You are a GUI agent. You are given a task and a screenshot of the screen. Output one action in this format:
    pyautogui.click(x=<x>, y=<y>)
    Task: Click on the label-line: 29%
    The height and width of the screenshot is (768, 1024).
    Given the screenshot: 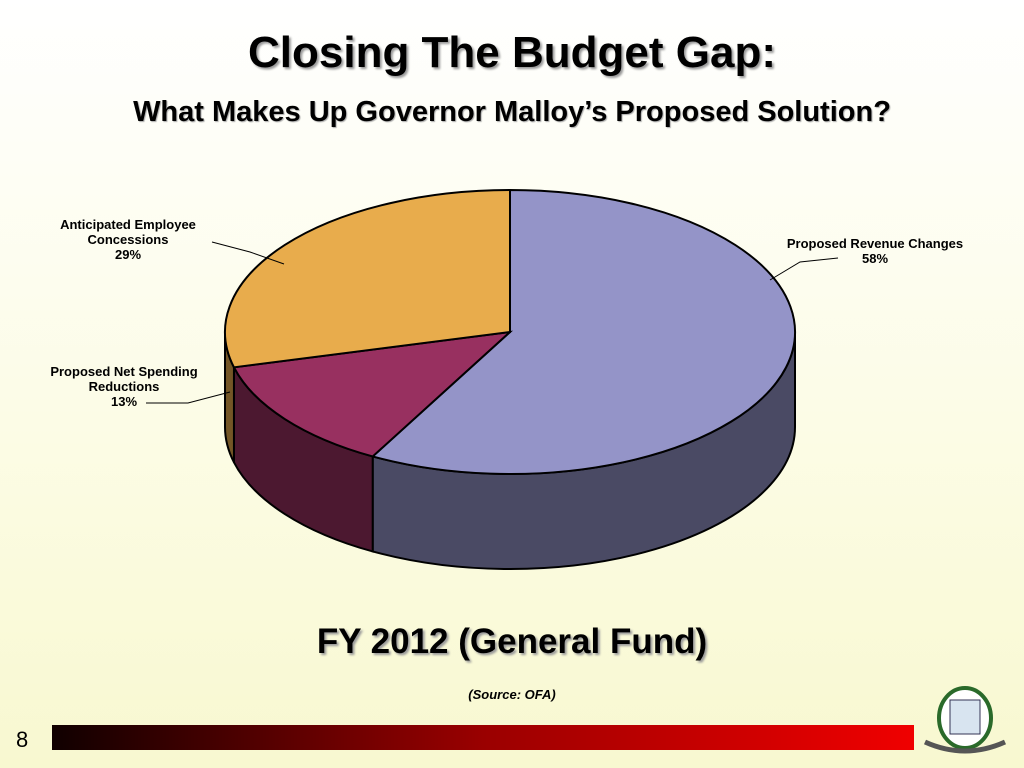 What is the action you would take?
    pyautogui.click(x=128, y=254)
    